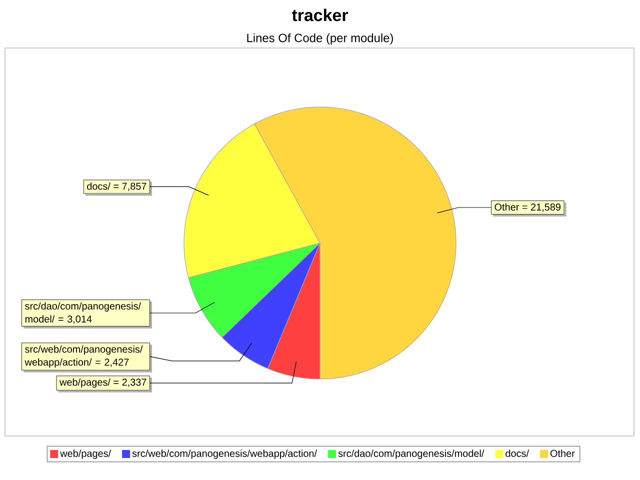  What do you see at coordinates (411, 454) in the screenshot?
I see `legend-label: src/dao/com/panogenesis/model/` at bounding box center [411, 454].